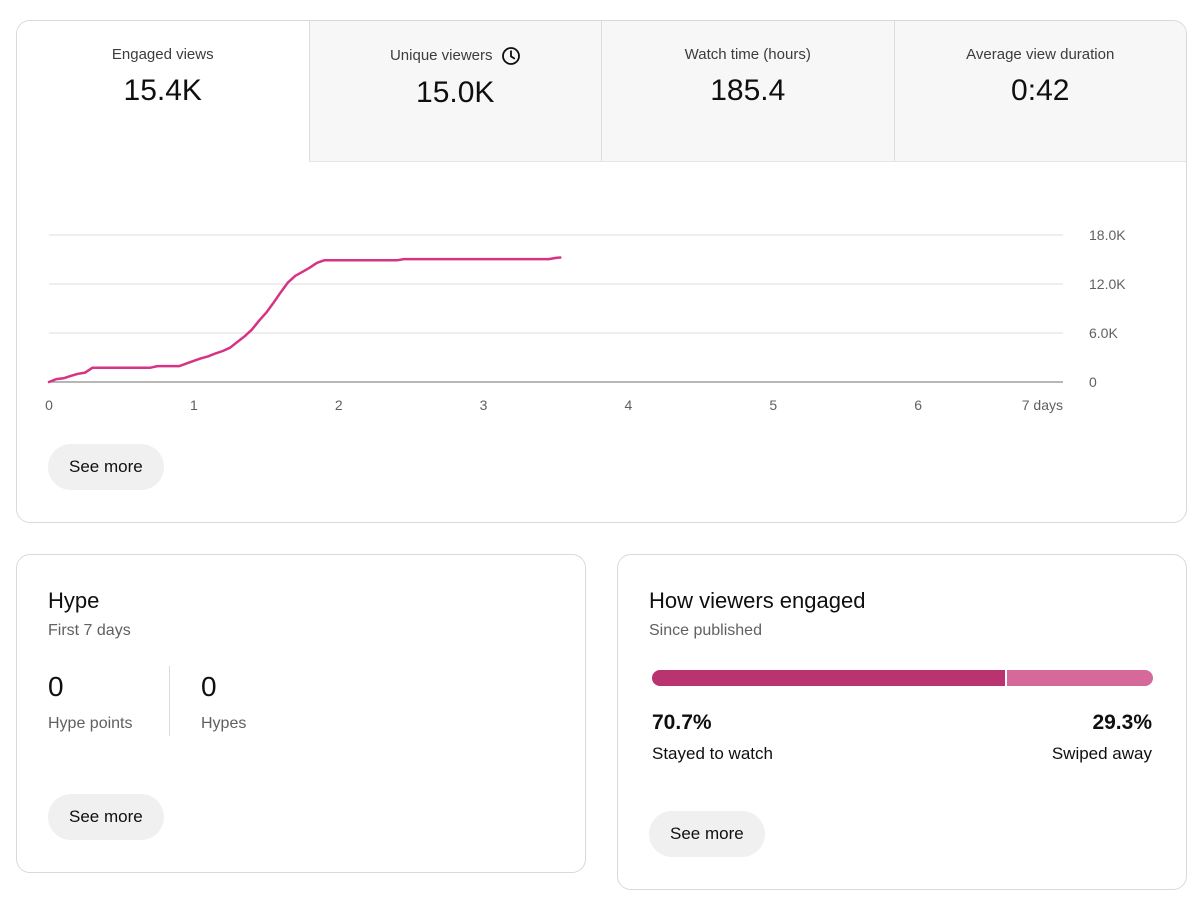  What do you see at coordinates (705, 630) in the screenshot?
I see `card-subtitle: Since published` at bounding box center [705, 630].